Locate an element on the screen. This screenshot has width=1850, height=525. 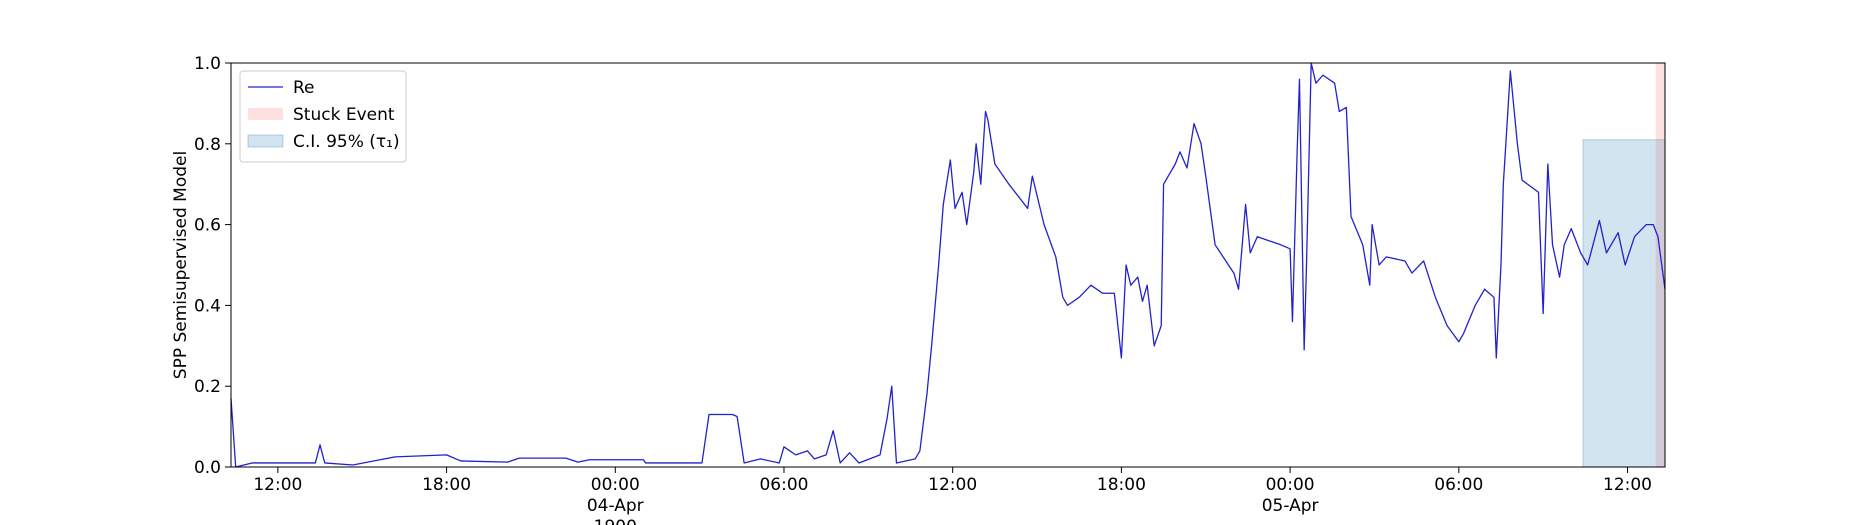
x-tick-label-line: 05-Apr is located at coordinates (1290, 506).